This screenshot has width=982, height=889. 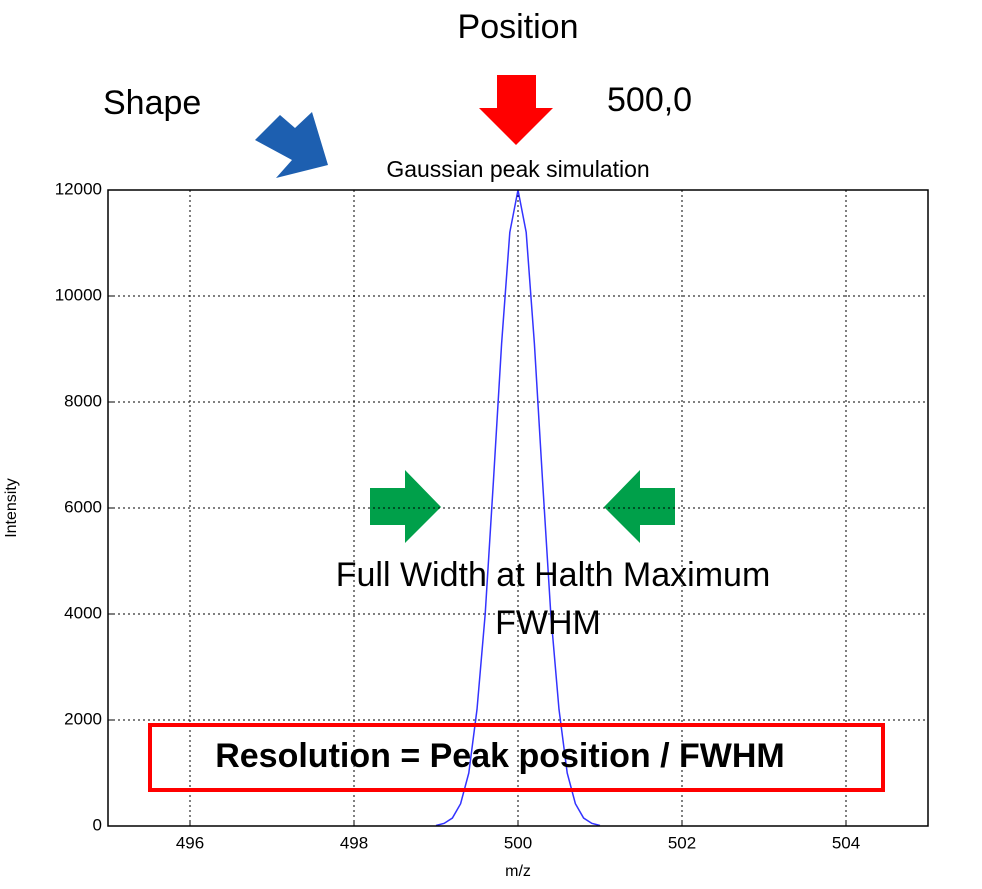 I want to click on annotation: Position, so click(x=518, y=27).